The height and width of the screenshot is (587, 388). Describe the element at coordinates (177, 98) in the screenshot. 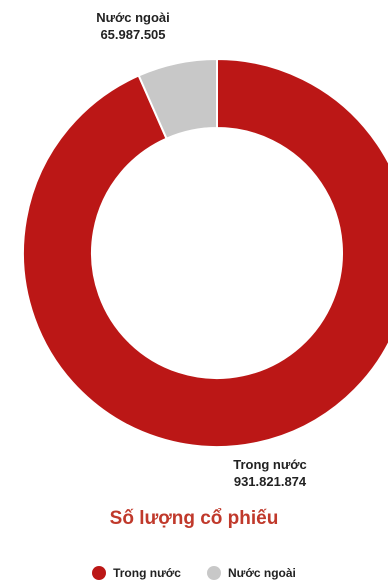

I see `donut-slice-foreign` at that location.